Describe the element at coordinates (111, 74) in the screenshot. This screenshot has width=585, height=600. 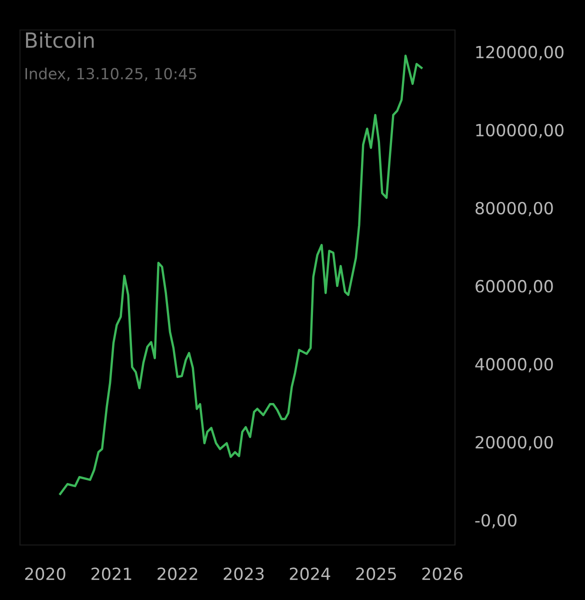
I see `text: Index, 13.10.25, 10:45` at that location.